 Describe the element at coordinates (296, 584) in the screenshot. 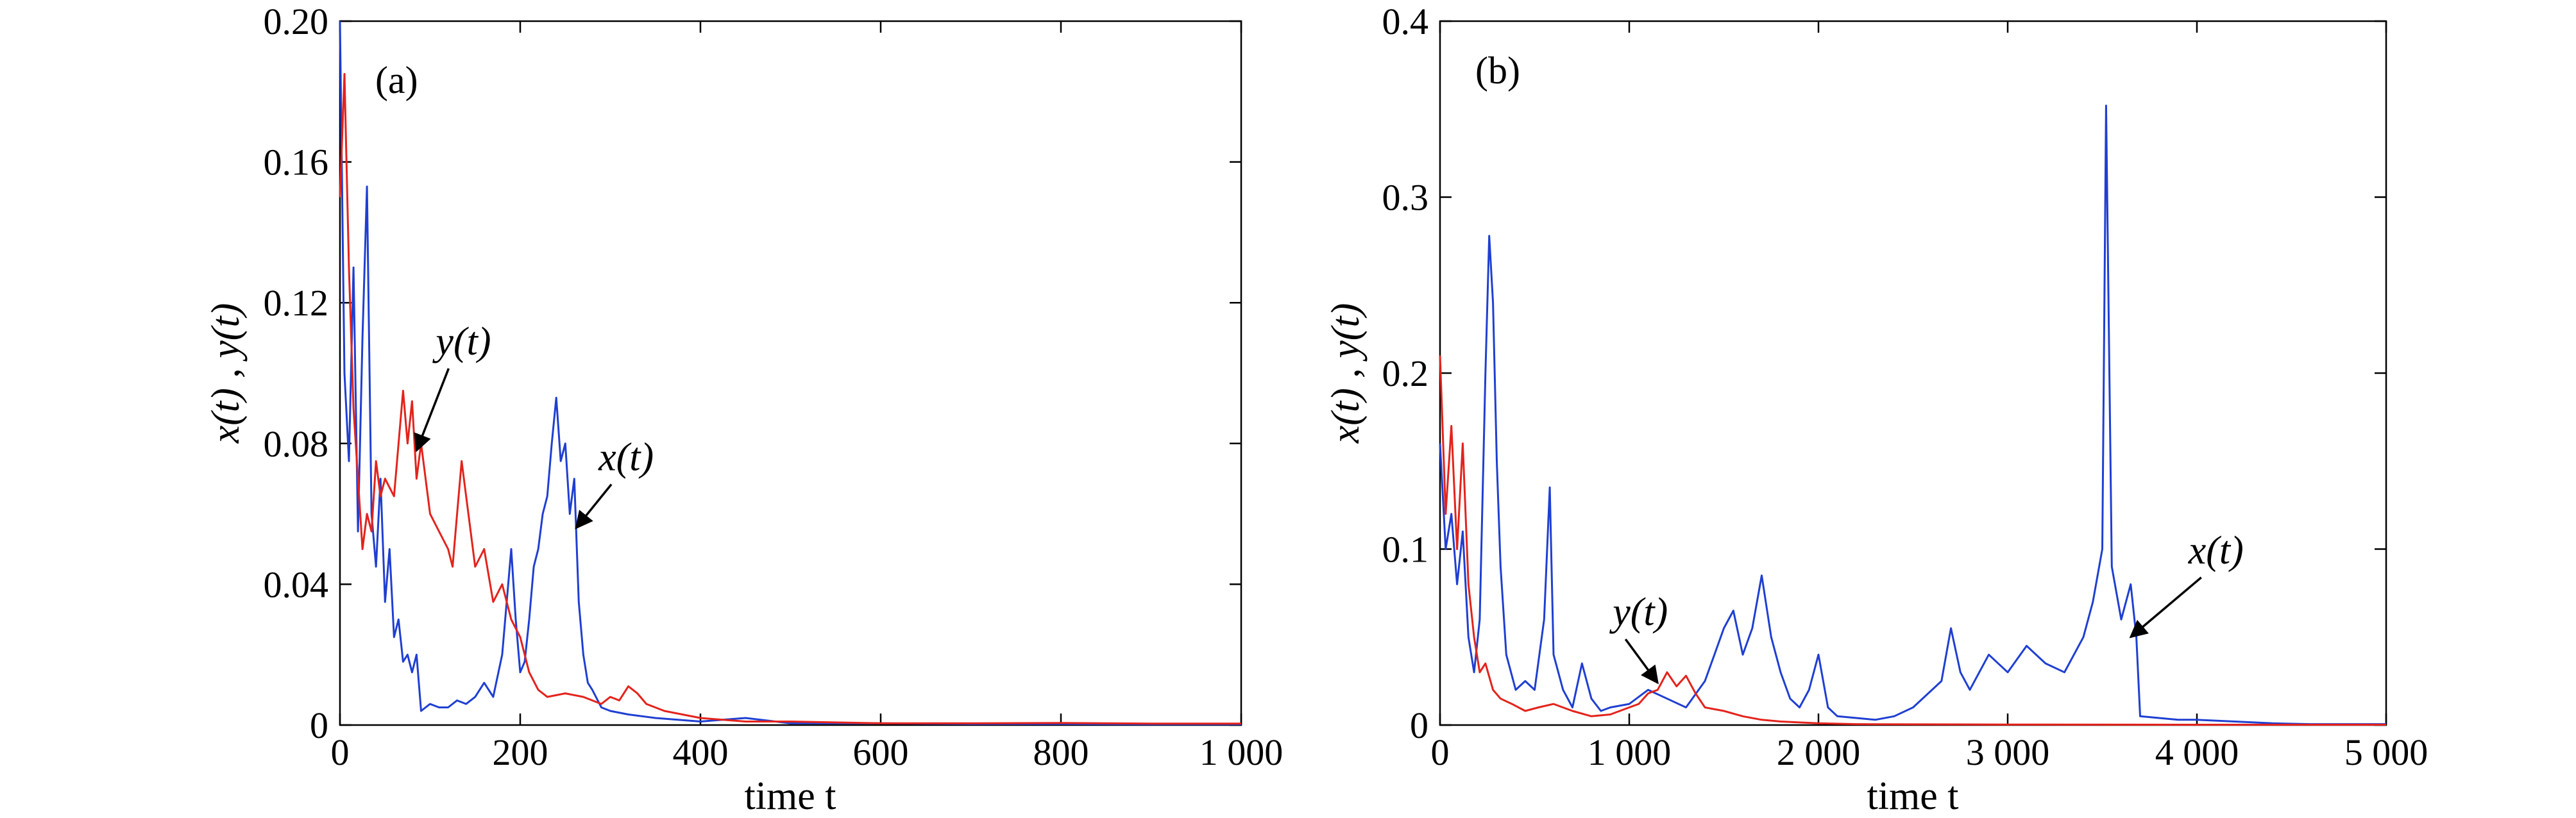

I see `panel-a-ytick-label: 0.04` at that location.